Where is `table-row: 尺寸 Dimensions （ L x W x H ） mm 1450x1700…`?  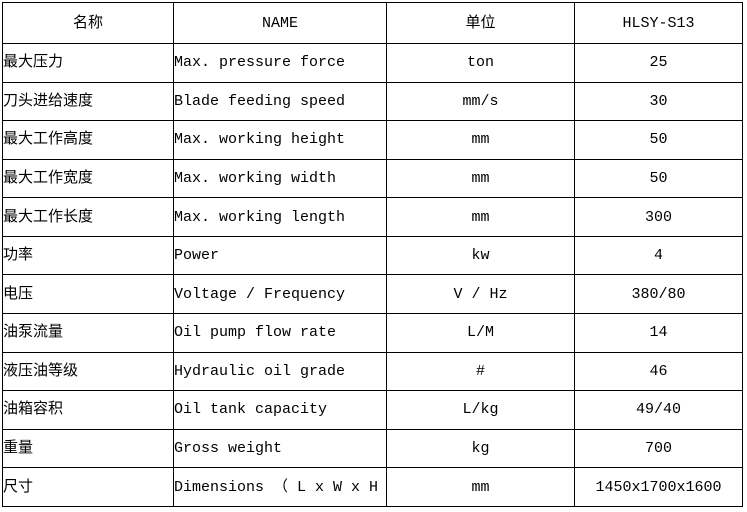
table-row: 尺寸 Dimensions （ L x W x H ） mm 1450x1700… is located at coordinates (372, 487).